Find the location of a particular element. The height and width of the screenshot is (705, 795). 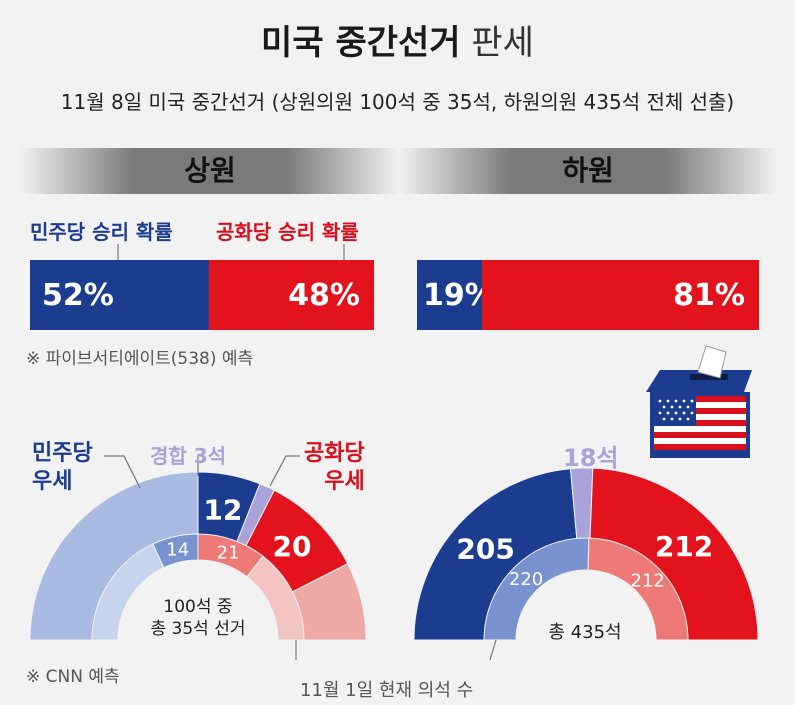

house-center-text: 총 435석 is located at coordinates (585, 632).